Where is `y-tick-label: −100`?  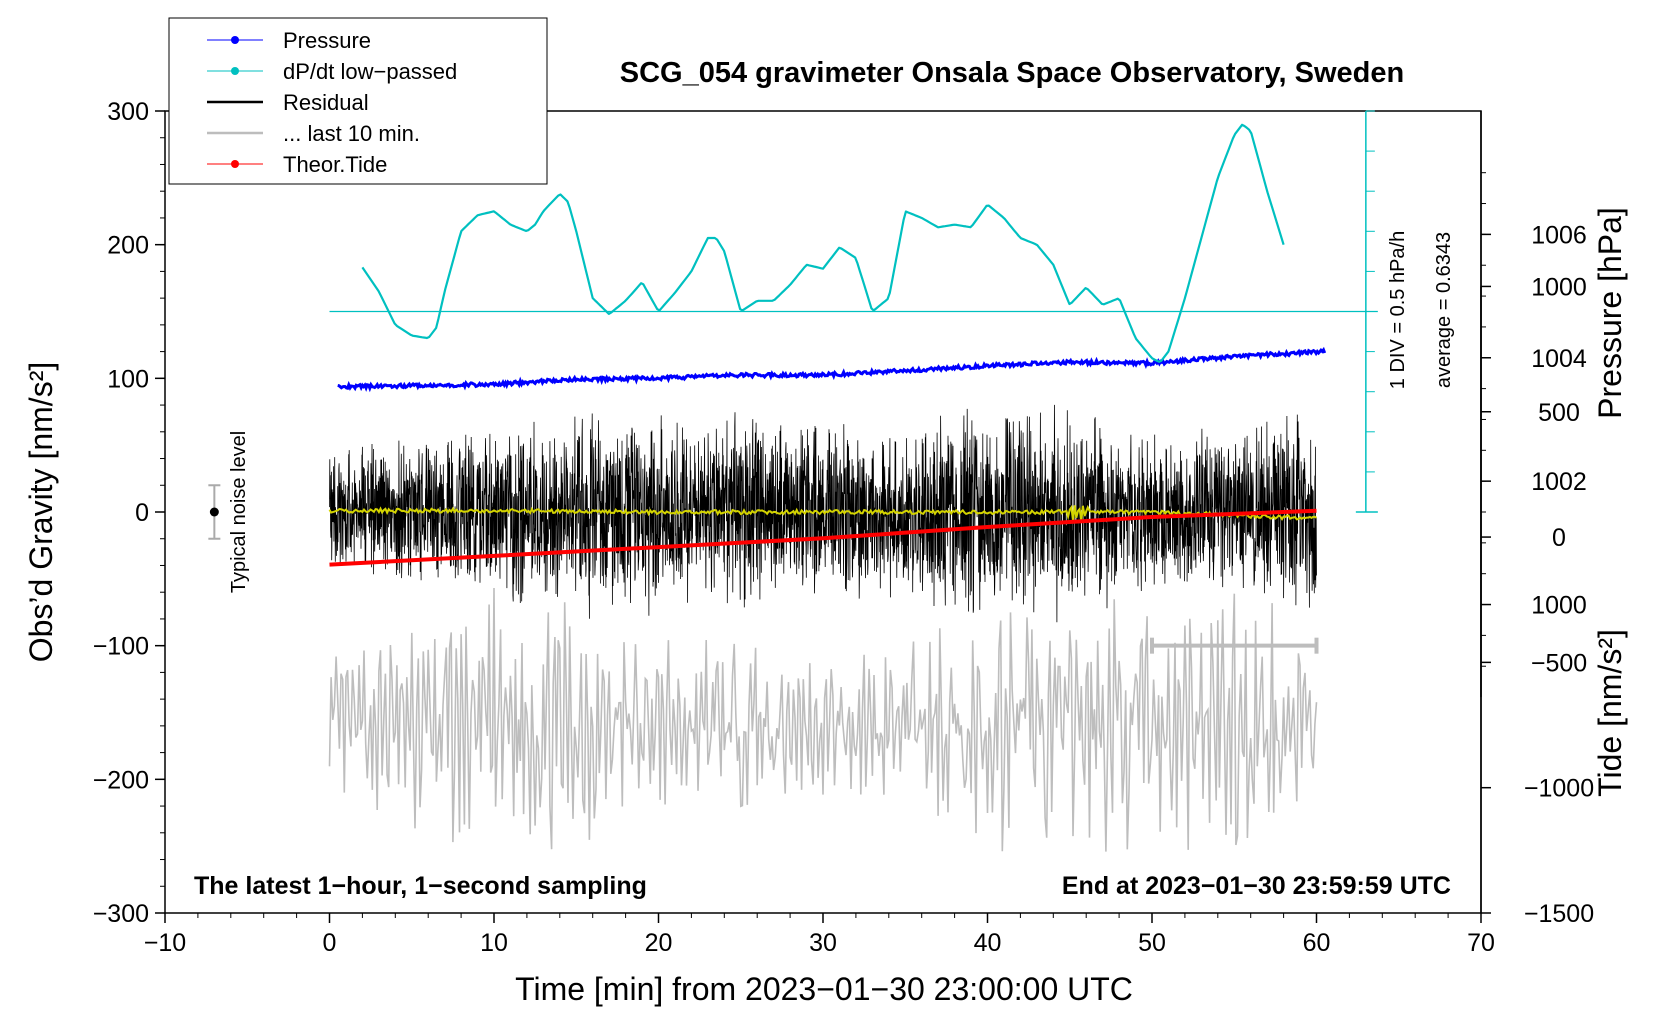
y-tick-label: −100 is located at coordinates (121, 647).